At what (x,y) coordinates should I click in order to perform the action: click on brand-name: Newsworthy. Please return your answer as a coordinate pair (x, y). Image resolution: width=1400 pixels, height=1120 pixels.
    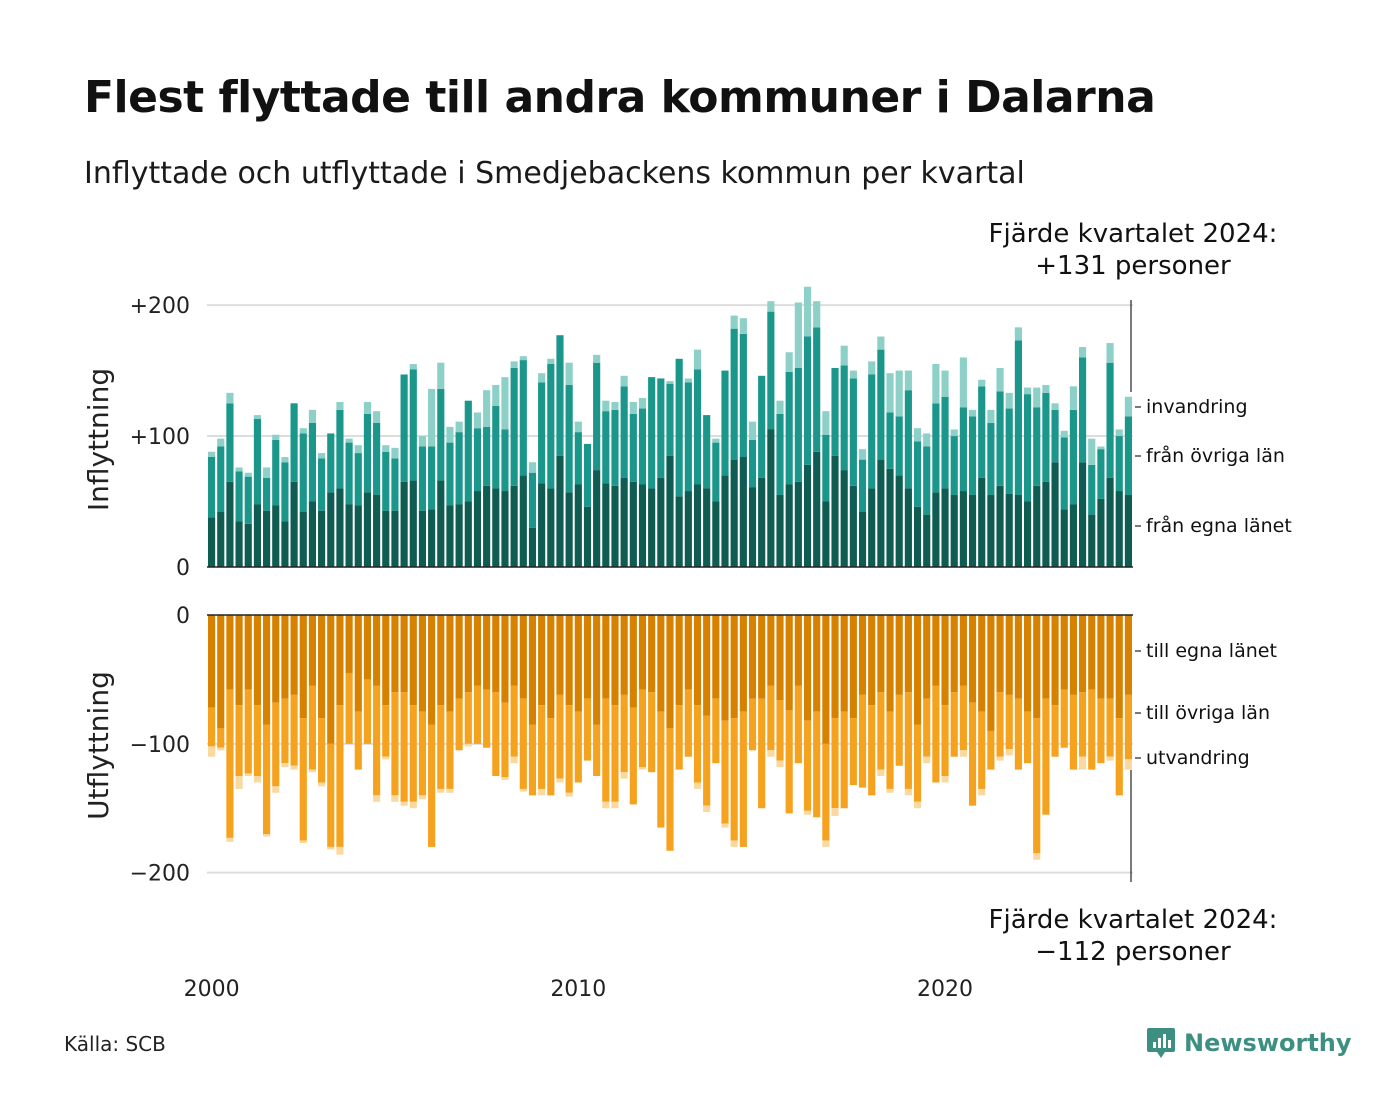
    Looking at the image, I should click on (1268, 1043).